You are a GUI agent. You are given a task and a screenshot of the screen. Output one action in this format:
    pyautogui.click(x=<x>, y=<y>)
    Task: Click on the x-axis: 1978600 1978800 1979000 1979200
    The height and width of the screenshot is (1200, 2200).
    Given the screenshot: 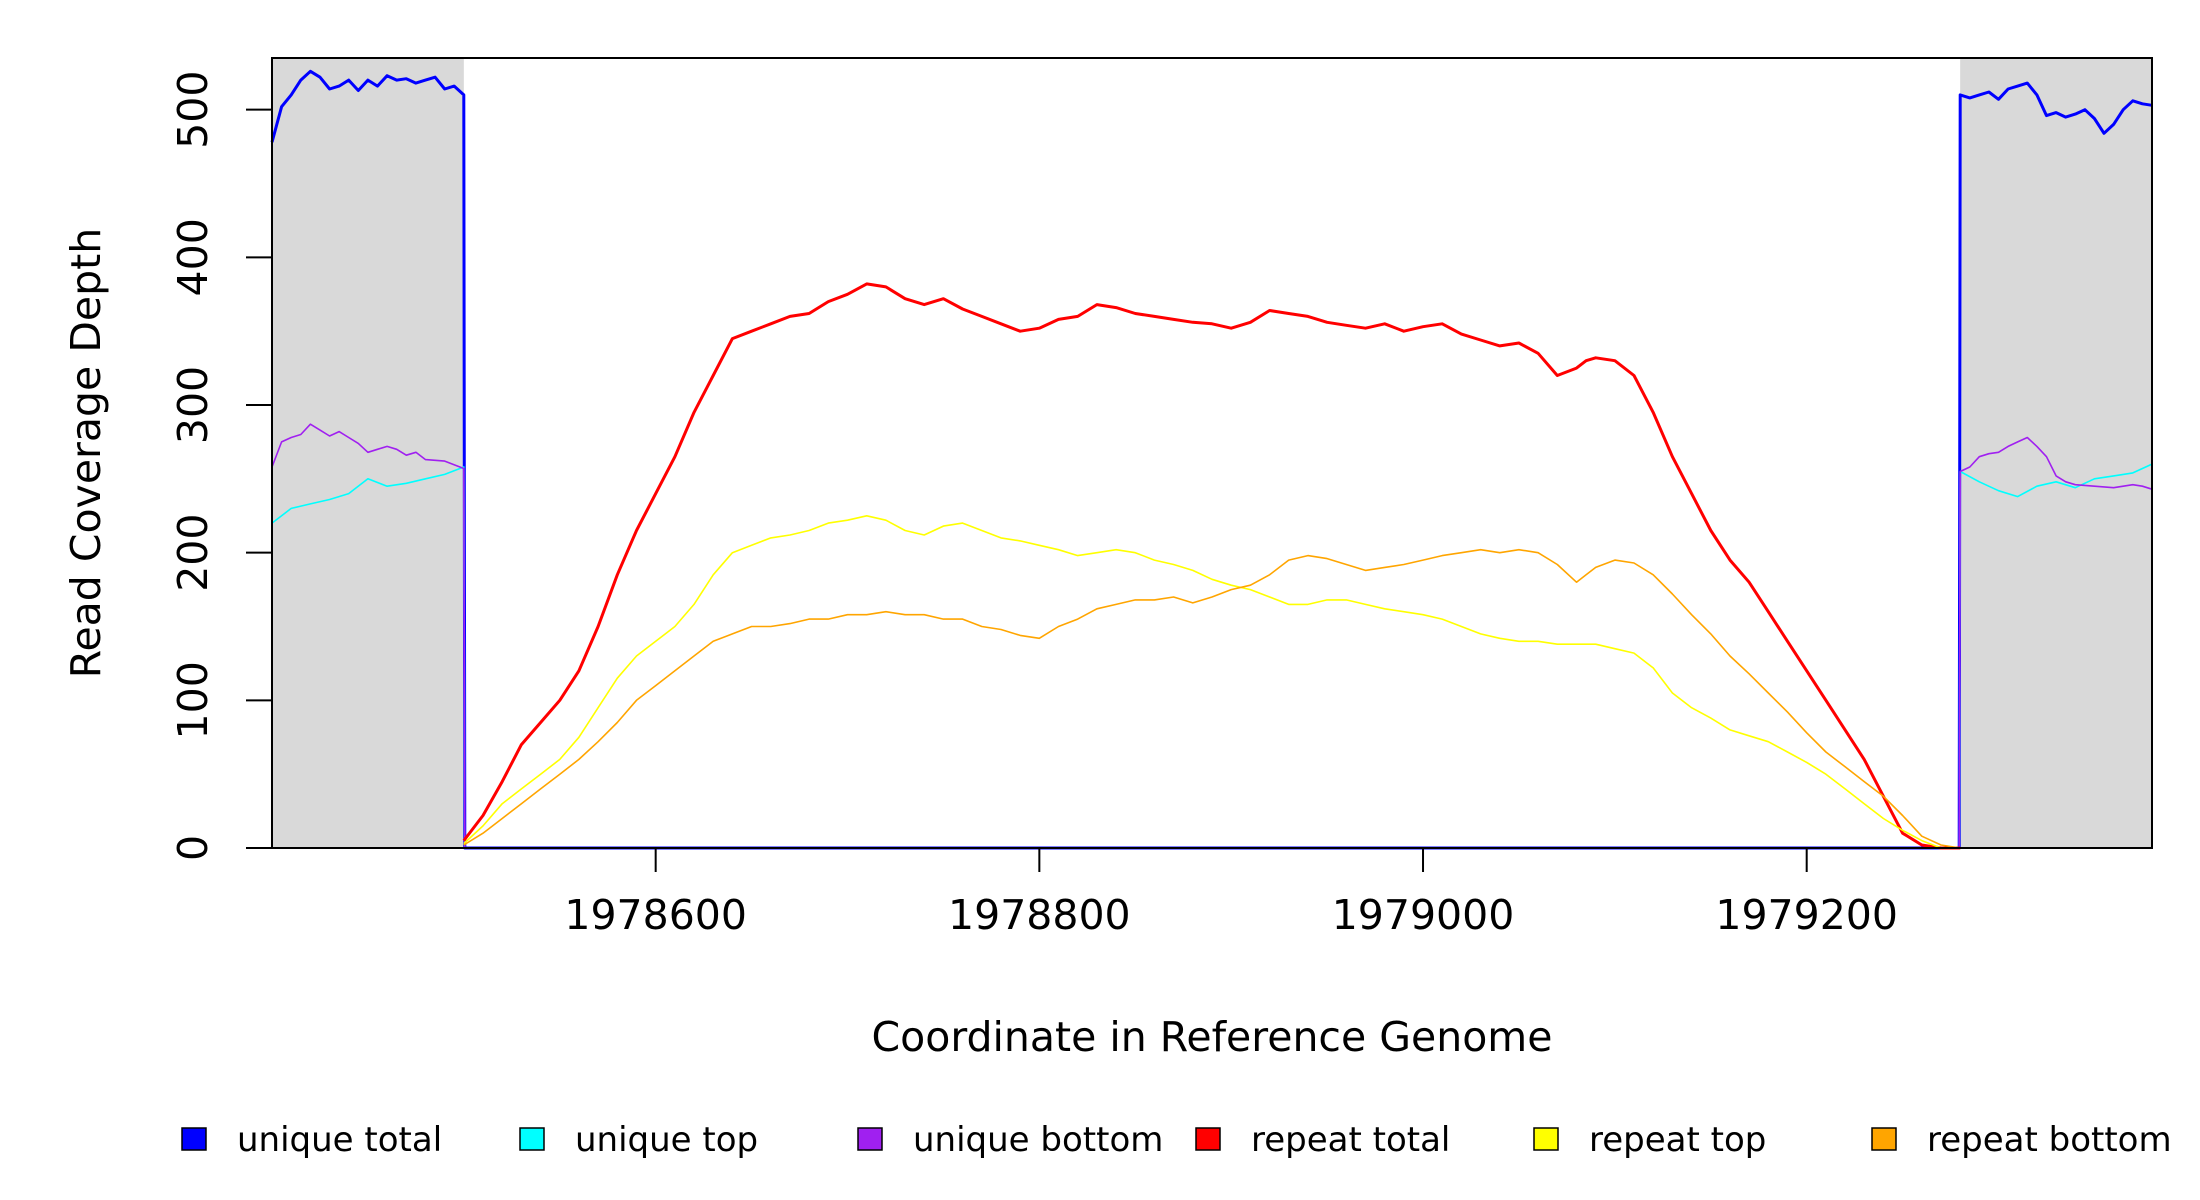 What is the action you would take?
    pyautogui.click(x=1231, y=893)
    